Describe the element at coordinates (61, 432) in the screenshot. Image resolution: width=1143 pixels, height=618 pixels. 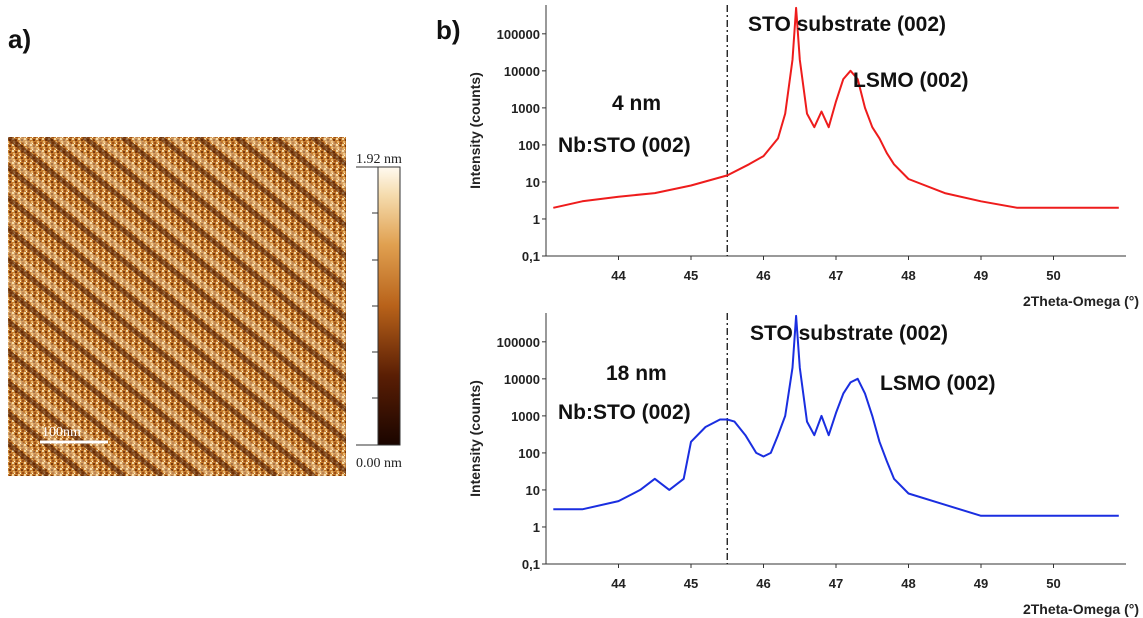
I see `scale-bar-label: 100nm` at that location.